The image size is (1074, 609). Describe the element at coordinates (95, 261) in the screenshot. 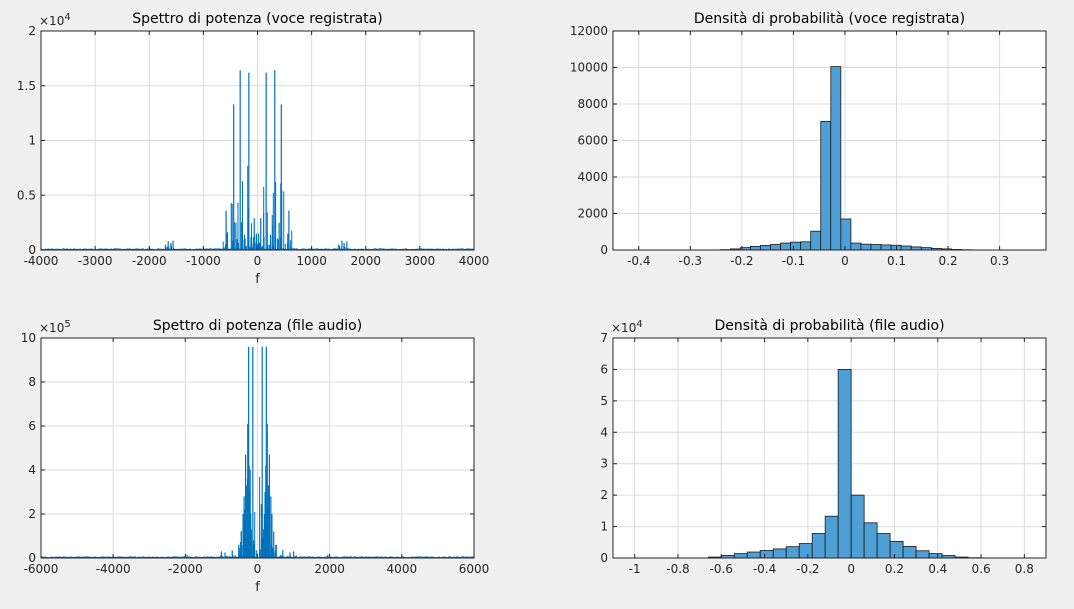

I see `x-tick-label: -3000` at that location.